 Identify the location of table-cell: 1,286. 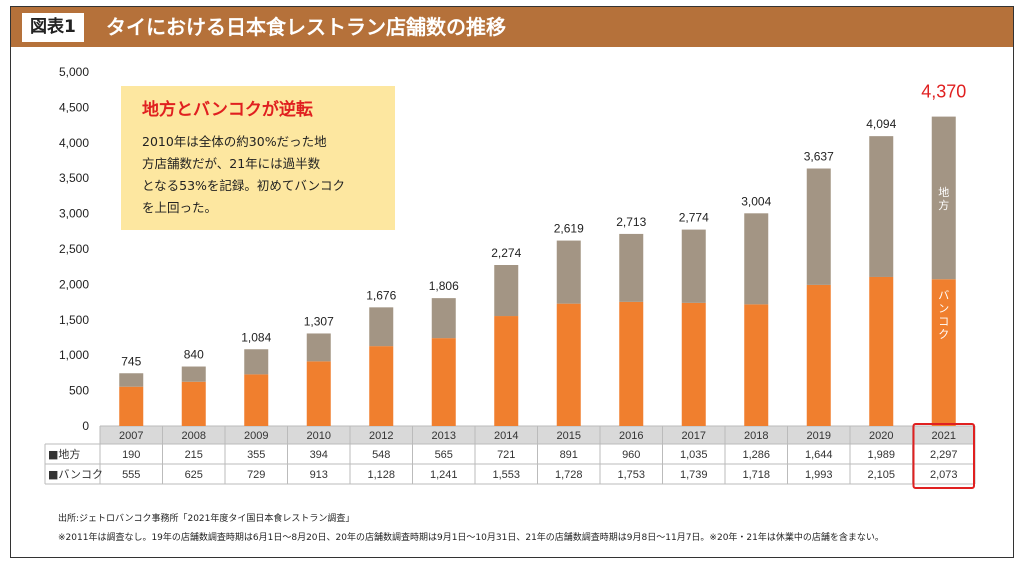
(756, 455).